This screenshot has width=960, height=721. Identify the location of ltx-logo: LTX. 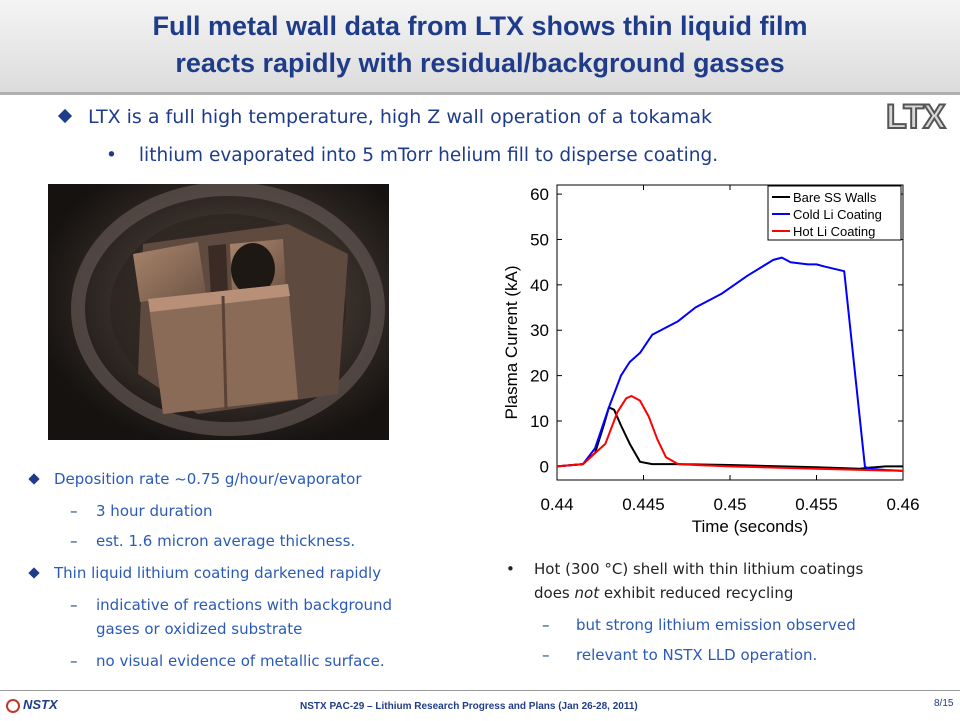
(916, 117).